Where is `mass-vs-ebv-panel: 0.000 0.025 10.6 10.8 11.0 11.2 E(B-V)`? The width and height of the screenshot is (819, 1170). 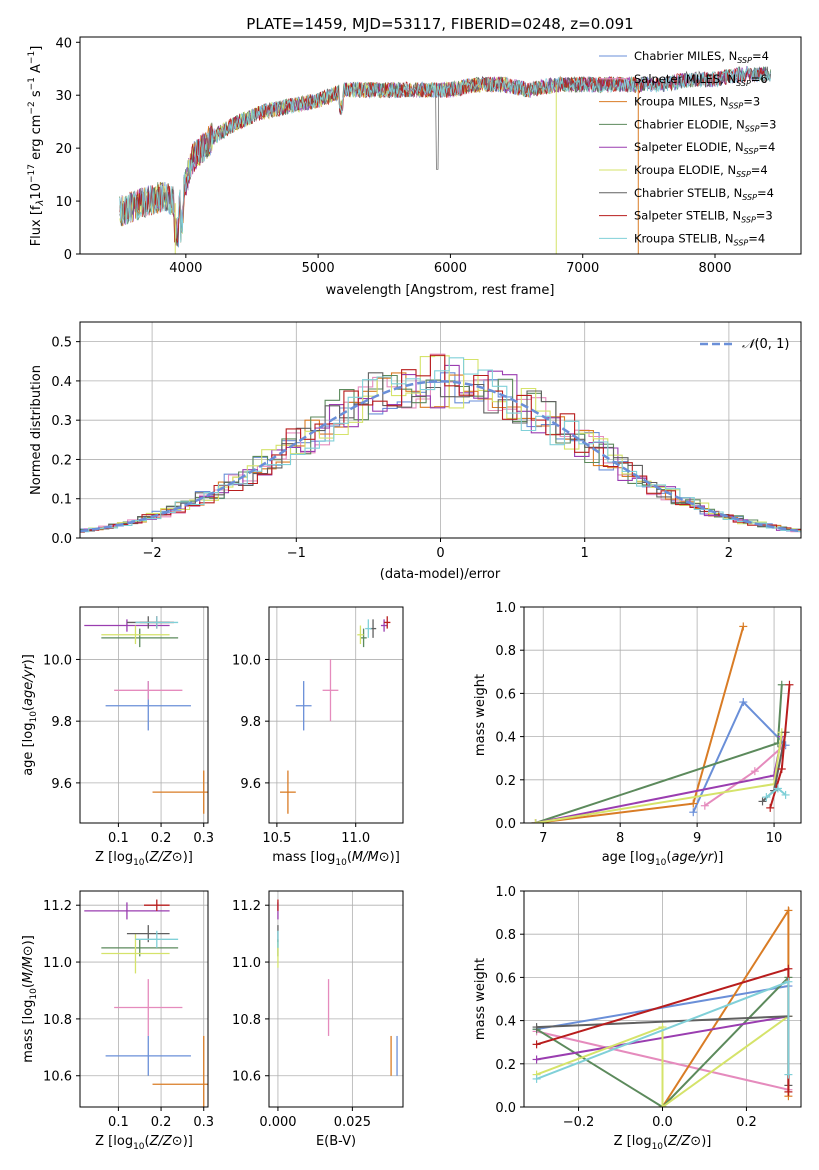
mass-vs-ebv-panel: 0.000 0.025 10.6 10.8 11.0 11.2 E(B-V) is located at coordinates (318, 1019).